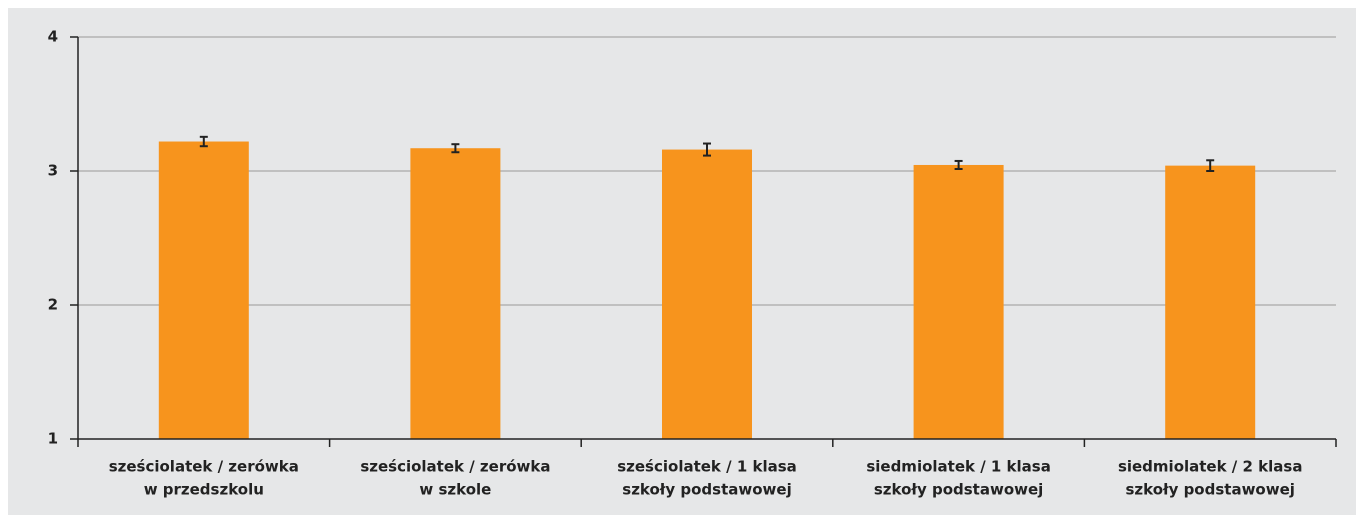  Describe the element at coordinates (53, 305) in the screenshot. I see `y-tick-label: 2` at that location.